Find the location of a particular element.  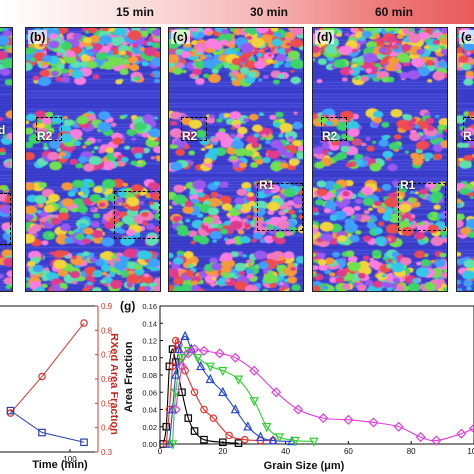

roi-box is located at coordinates (5, 219).